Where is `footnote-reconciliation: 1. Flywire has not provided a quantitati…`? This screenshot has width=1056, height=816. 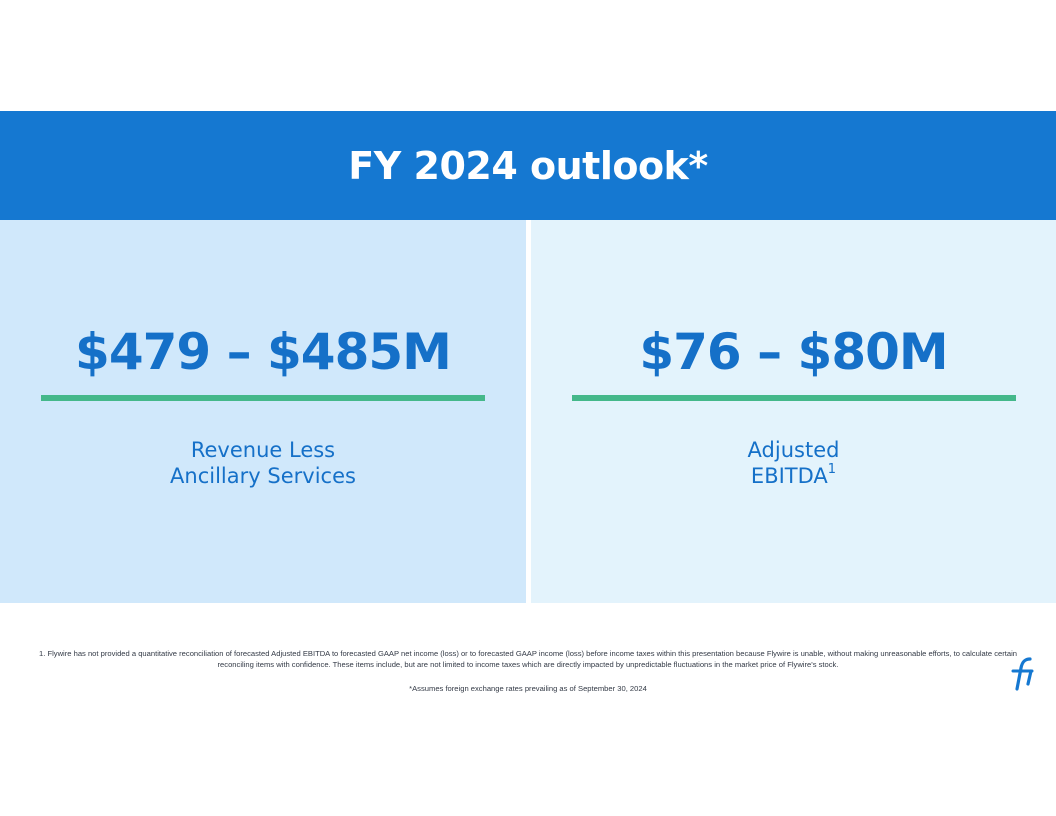
footnote-reconciliation: 1. Flywire has not provided a quantitati… is located at coordinates (528, 659).